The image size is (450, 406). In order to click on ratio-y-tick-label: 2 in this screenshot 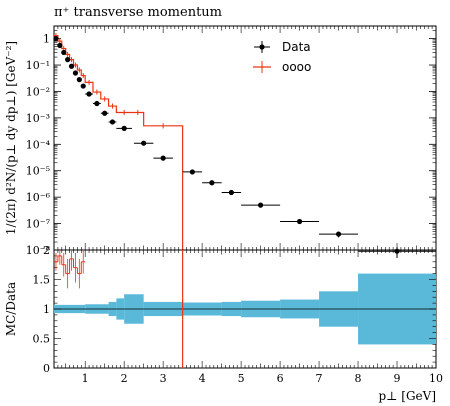, I will do `click(46, 250)`.